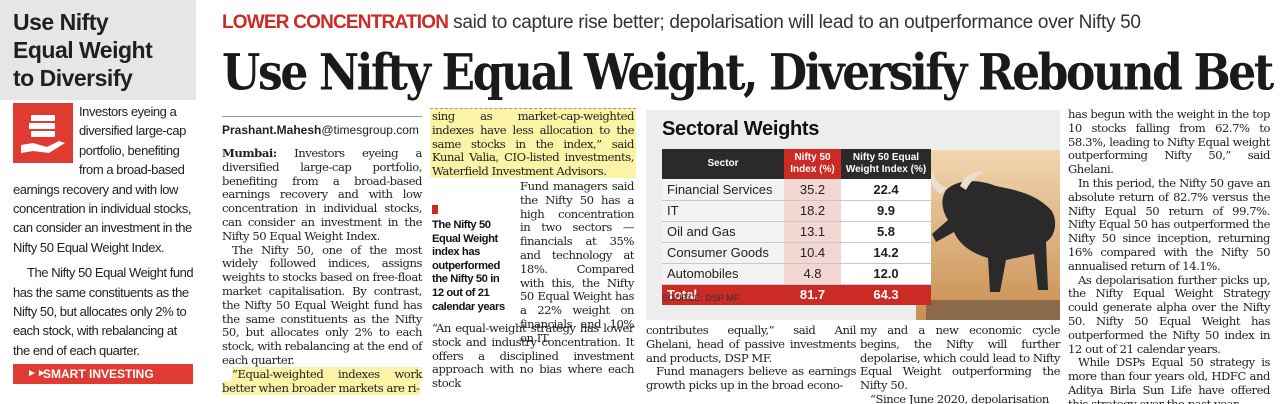 The height and width of the screenshot is (404, 1280). Describe the element at coordinates (886, 274) in the screenshot. I see `equal-weight-cell: 12.0` at that location.